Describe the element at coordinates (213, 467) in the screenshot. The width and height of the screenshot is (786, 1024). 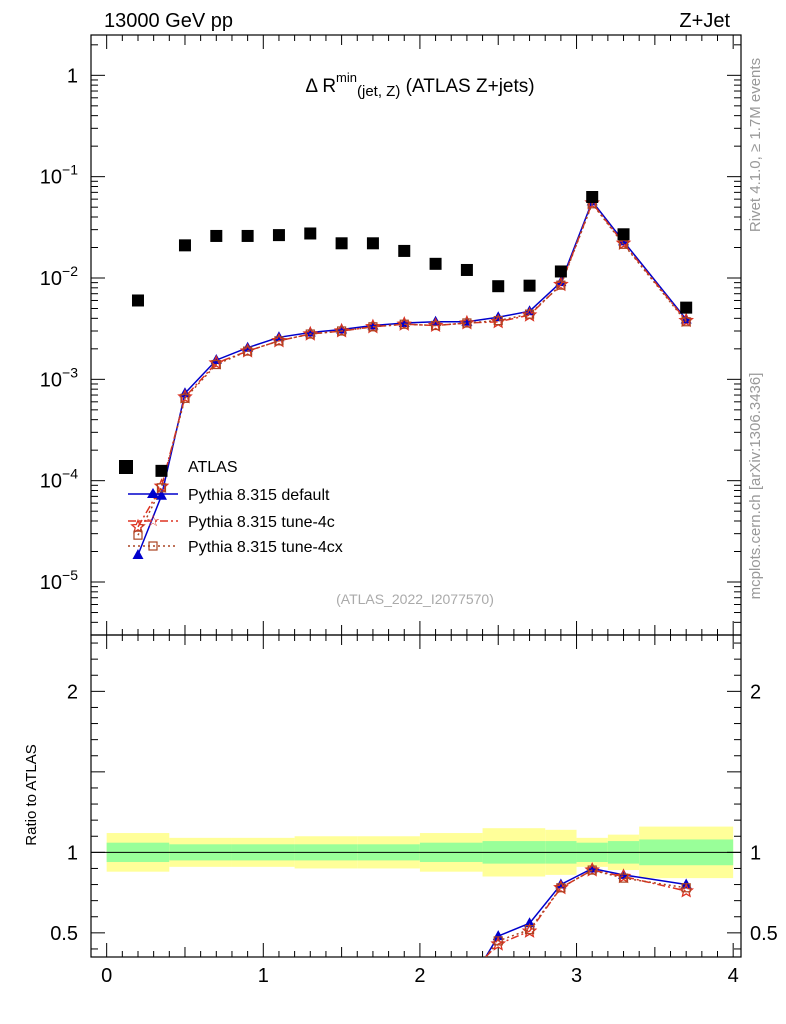
I see `legend-label-atlas: ATLAS` at that location.